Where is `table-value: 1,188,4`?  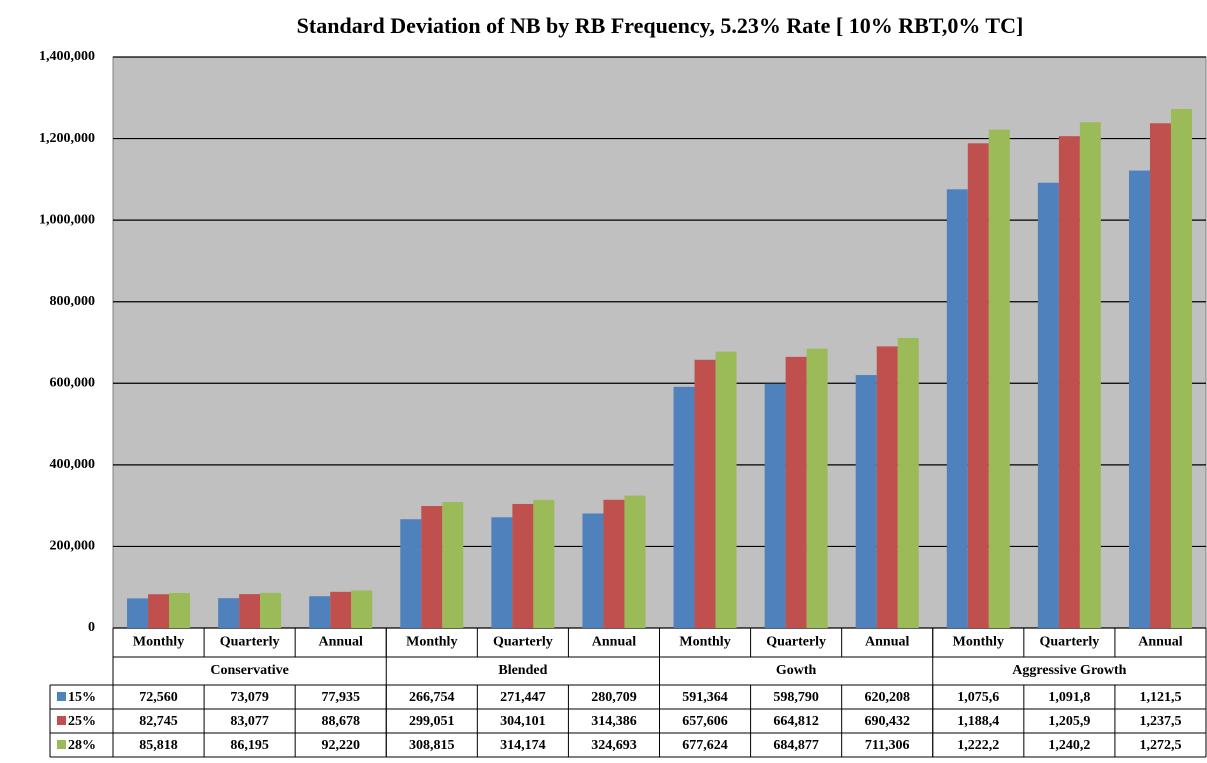
table-value: 1,188,4 is located at coordinates (978, 721).